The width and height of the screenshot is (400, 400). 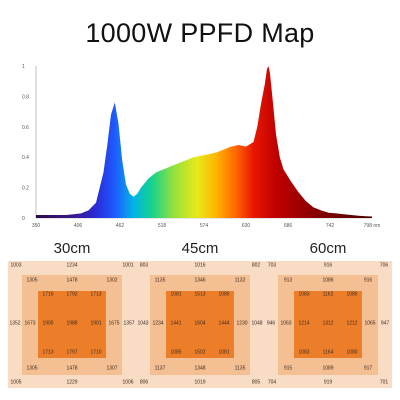 What do you see at coordinates (25, 128) in the screenshot?
I see `y-tick-label: 0.6` at bounding box center [25, 128].